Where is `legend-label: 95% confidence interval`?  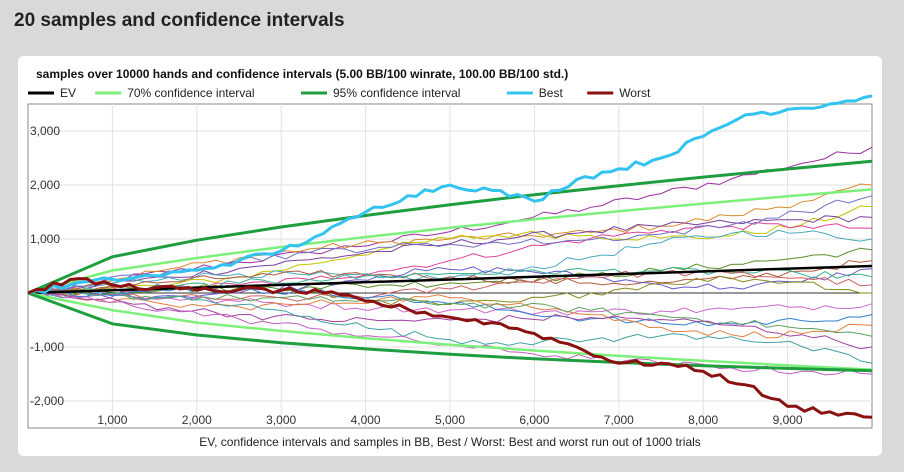 legend-label: 95% confidence interval is located at coordinates (396, 93).